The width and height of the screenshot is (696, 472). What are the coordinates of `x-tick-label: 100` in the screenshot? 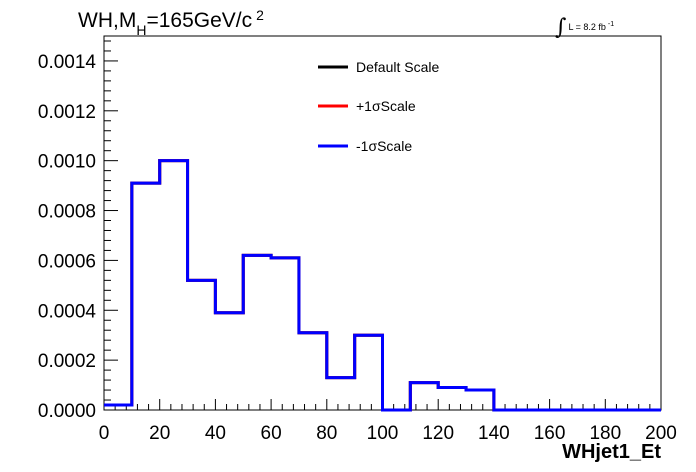 It's located at (383, 433).